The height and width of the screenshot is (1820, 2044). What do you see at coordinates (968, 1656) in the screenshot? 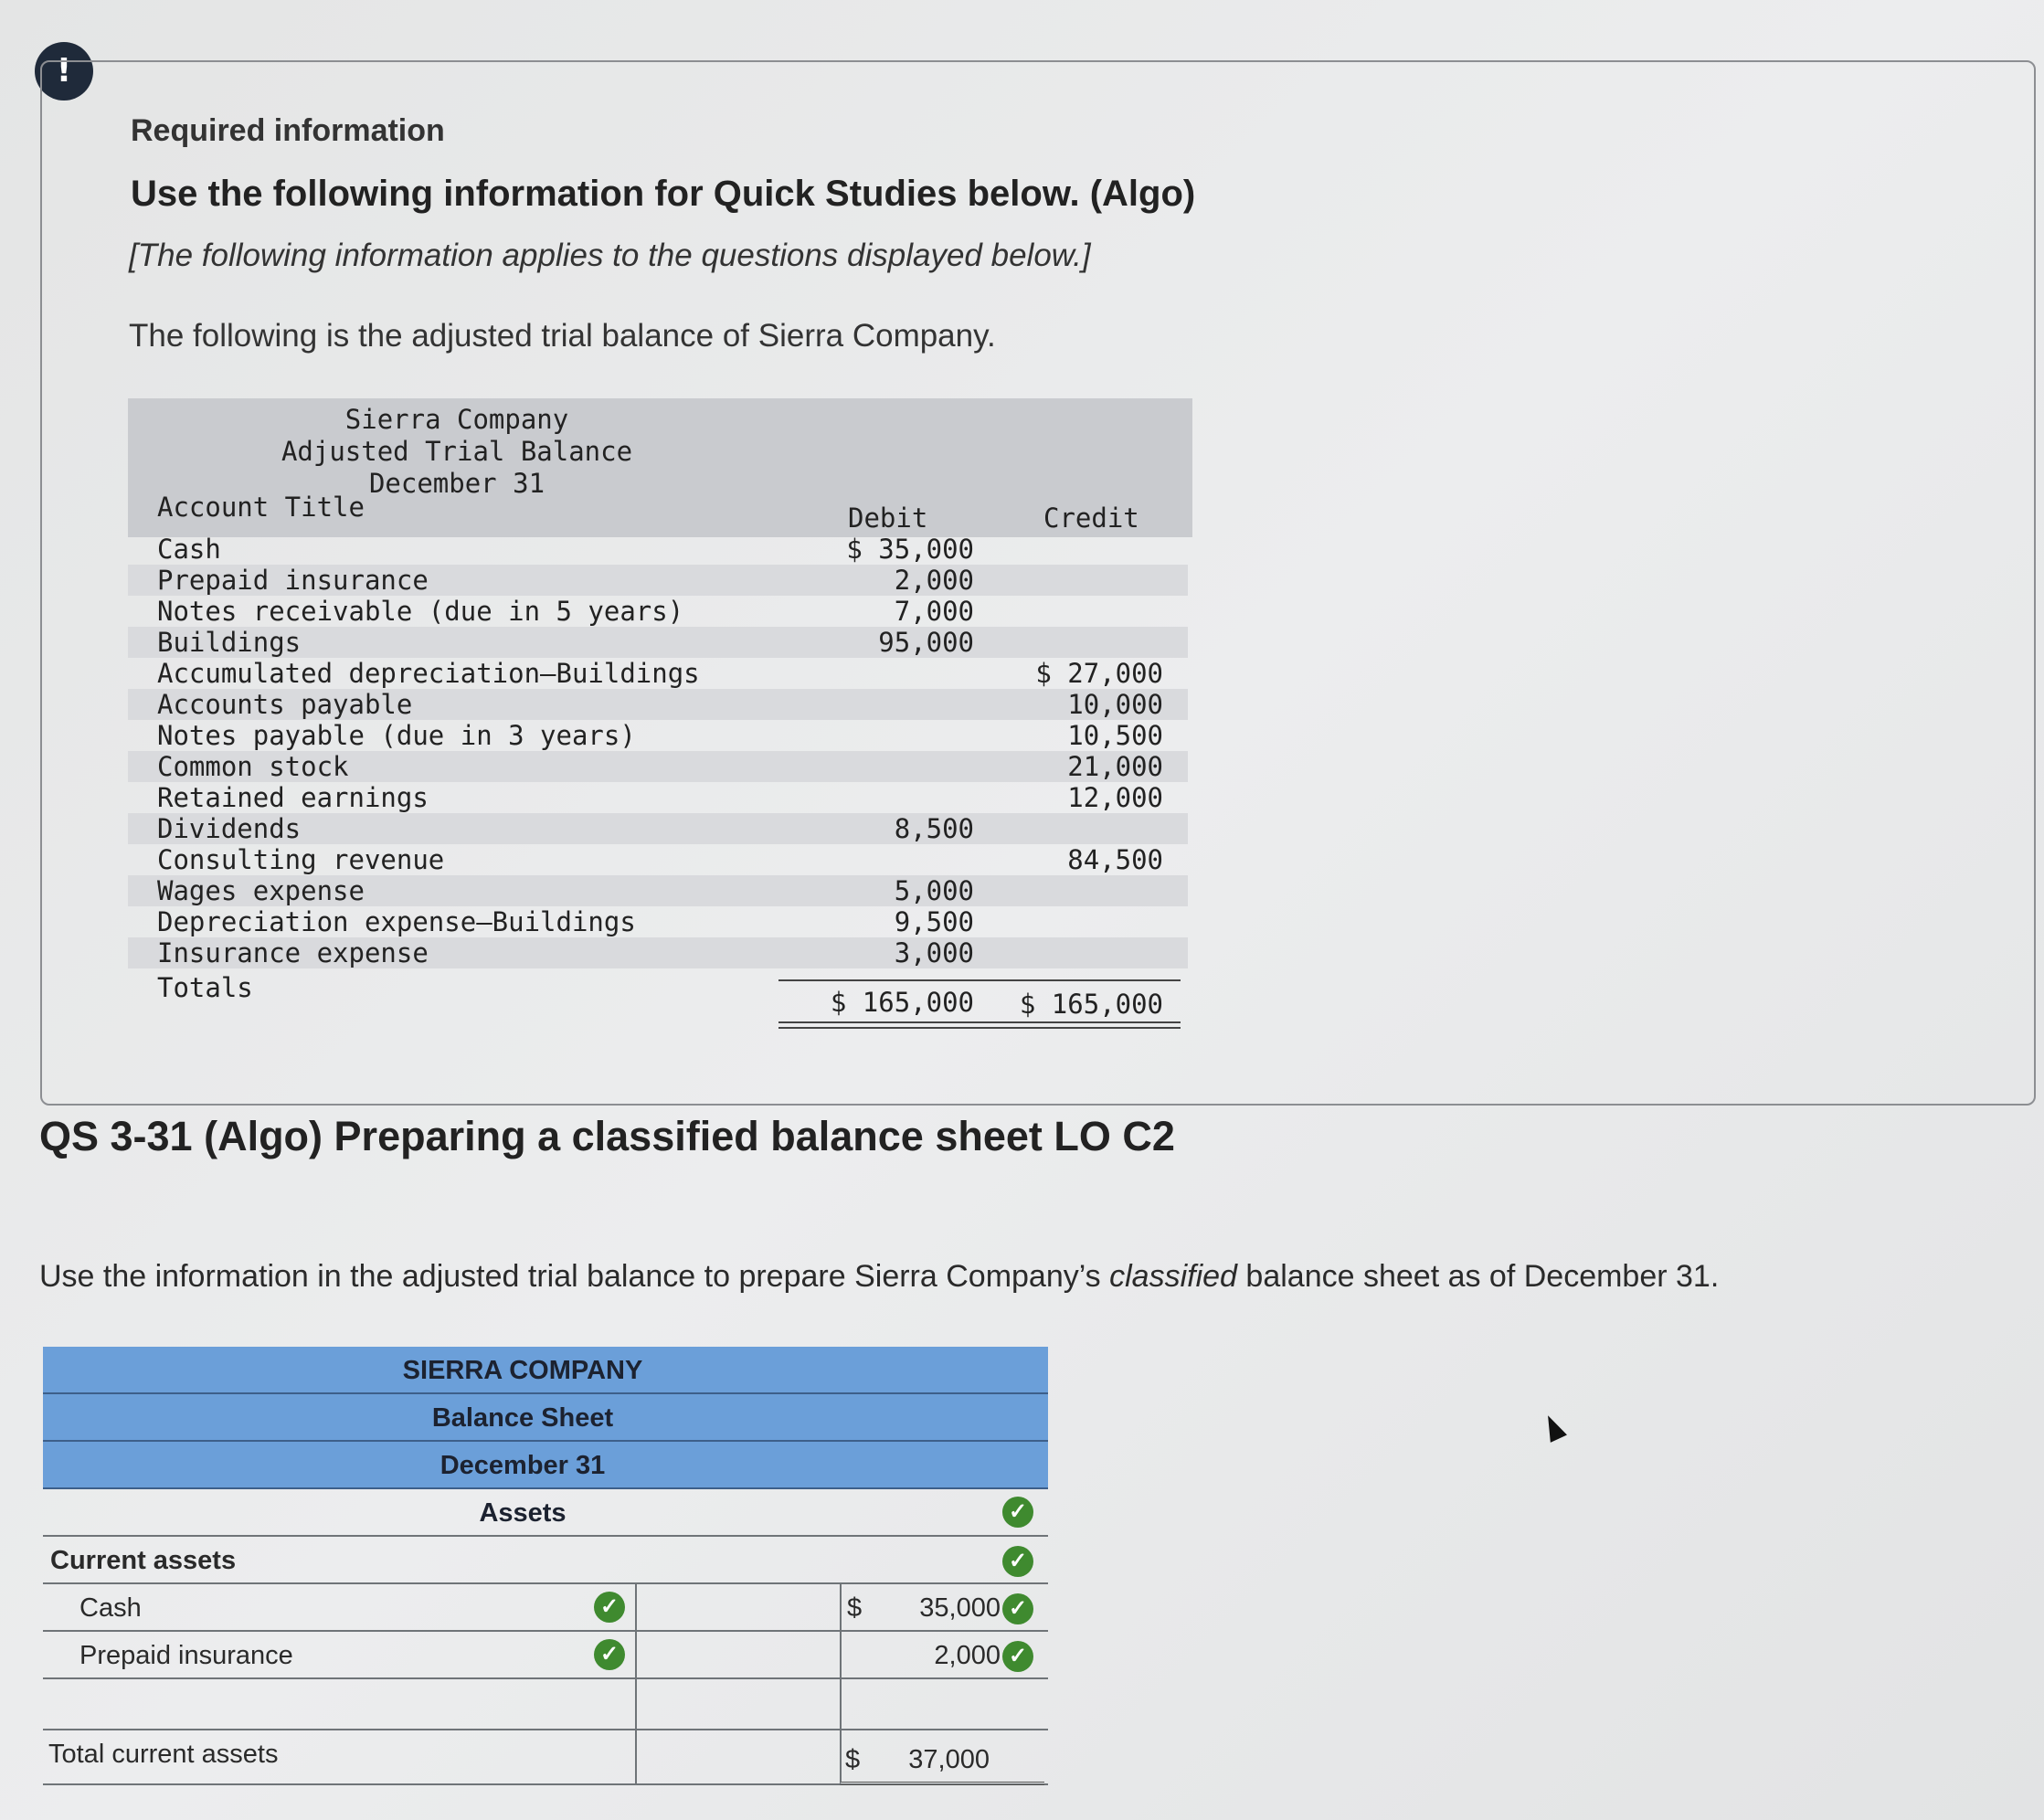
I see `bs-prepaid-value: 2,000` at bounding box center [968, 1656].